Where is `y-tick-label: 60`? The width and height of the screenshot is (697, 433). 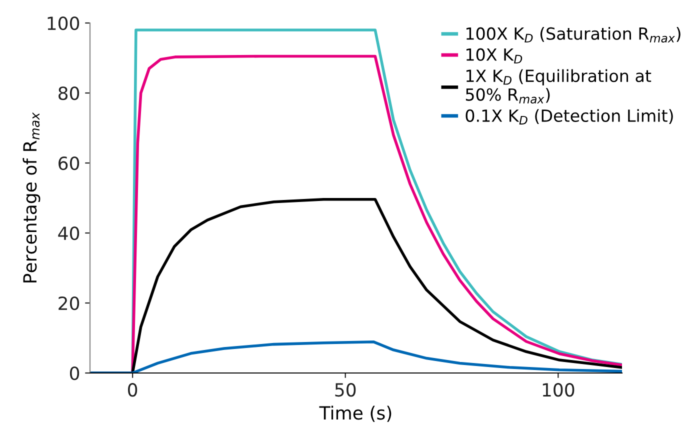
y-tick-label: 60 is located at coordinates (69, 163).